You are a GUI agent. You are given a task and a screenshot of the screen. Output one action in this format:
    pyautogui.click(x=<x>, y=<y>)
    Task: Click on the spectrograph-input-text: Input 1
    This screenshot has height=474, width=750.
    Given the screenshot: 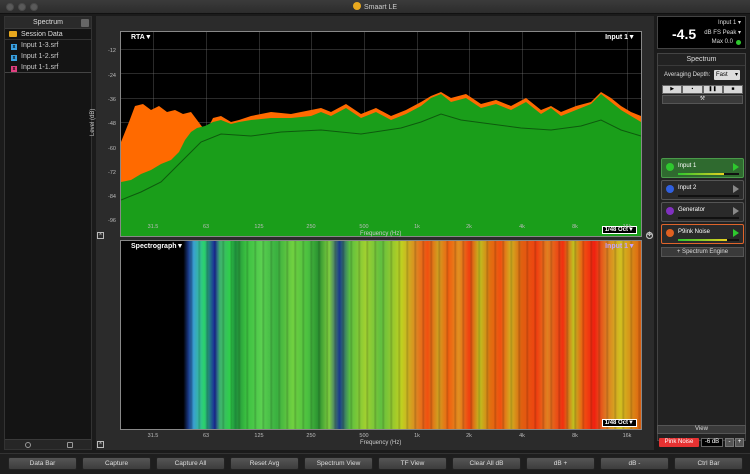 What is the action you would take?
    pyautogui.click(x=617, y=246)
    